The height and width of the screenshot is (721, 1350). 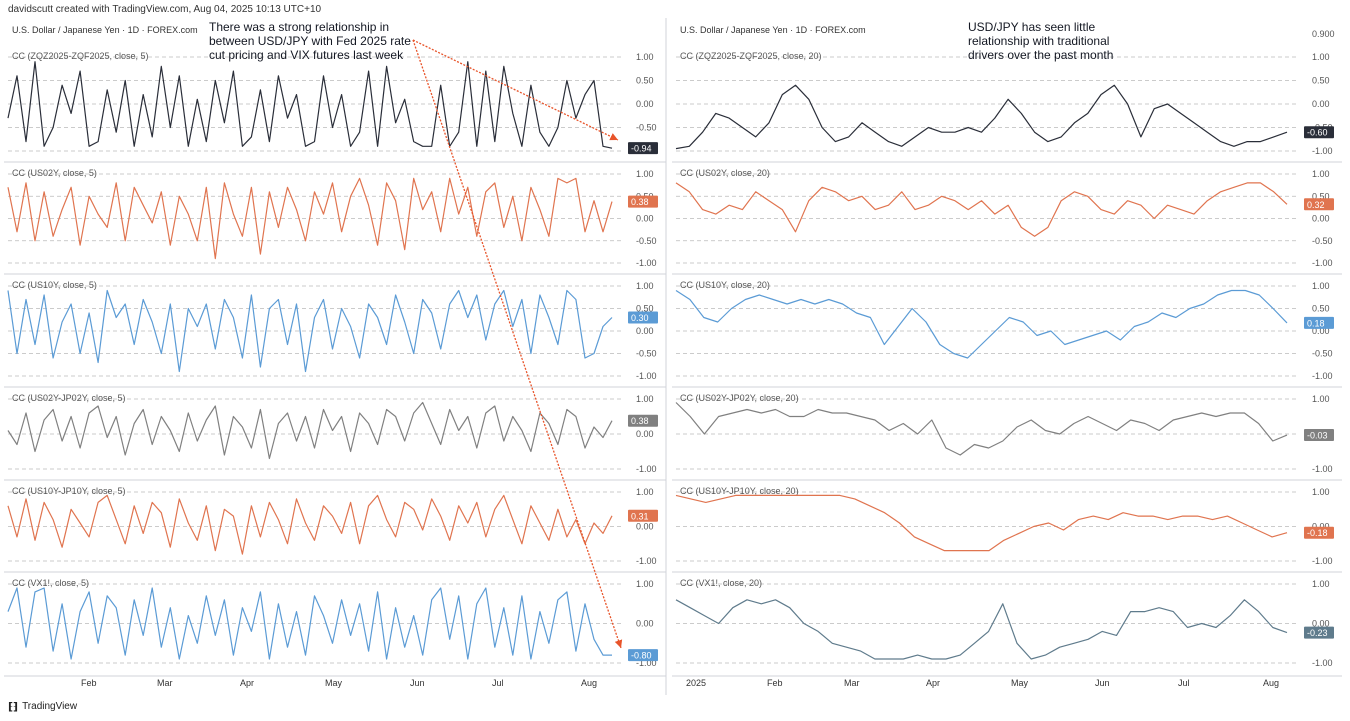 I want to click on last-value-label: -0.03, so click(x=1317, y=436).